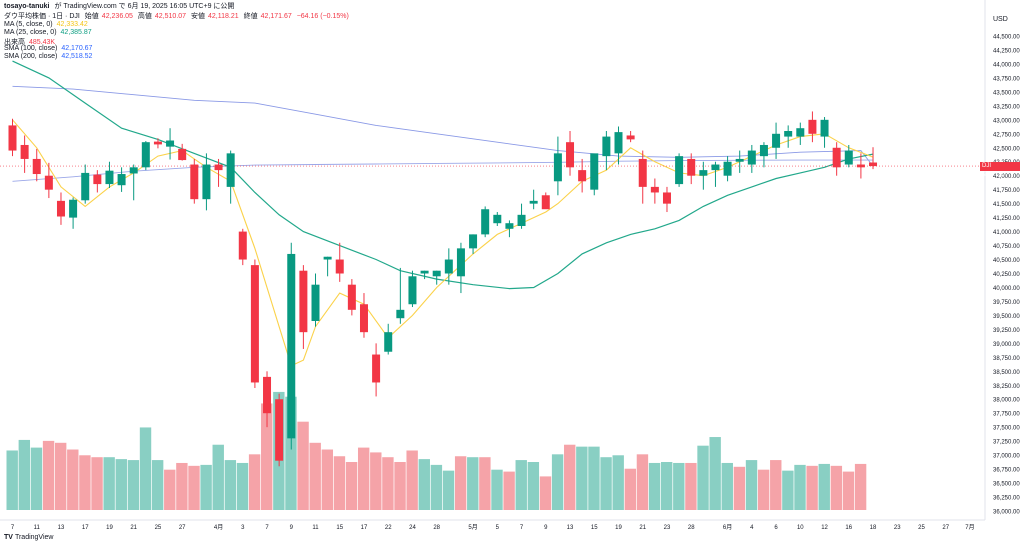  Describe the element at coordinates (48, 32) in the screenshot. I see `legend-ma25: MA (25, close, 0) 42,385.87` at that location.